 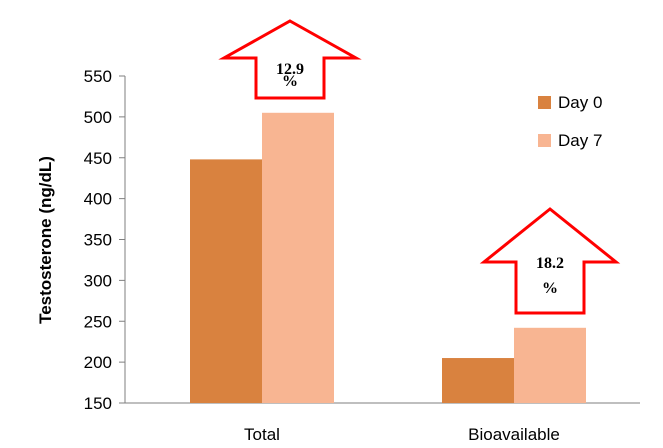 What do you see at coordinates (45, 240) in the screenshot?
I see `y-axis-label: Testosterone (ng/dL)` at bounding box center [45, 240].